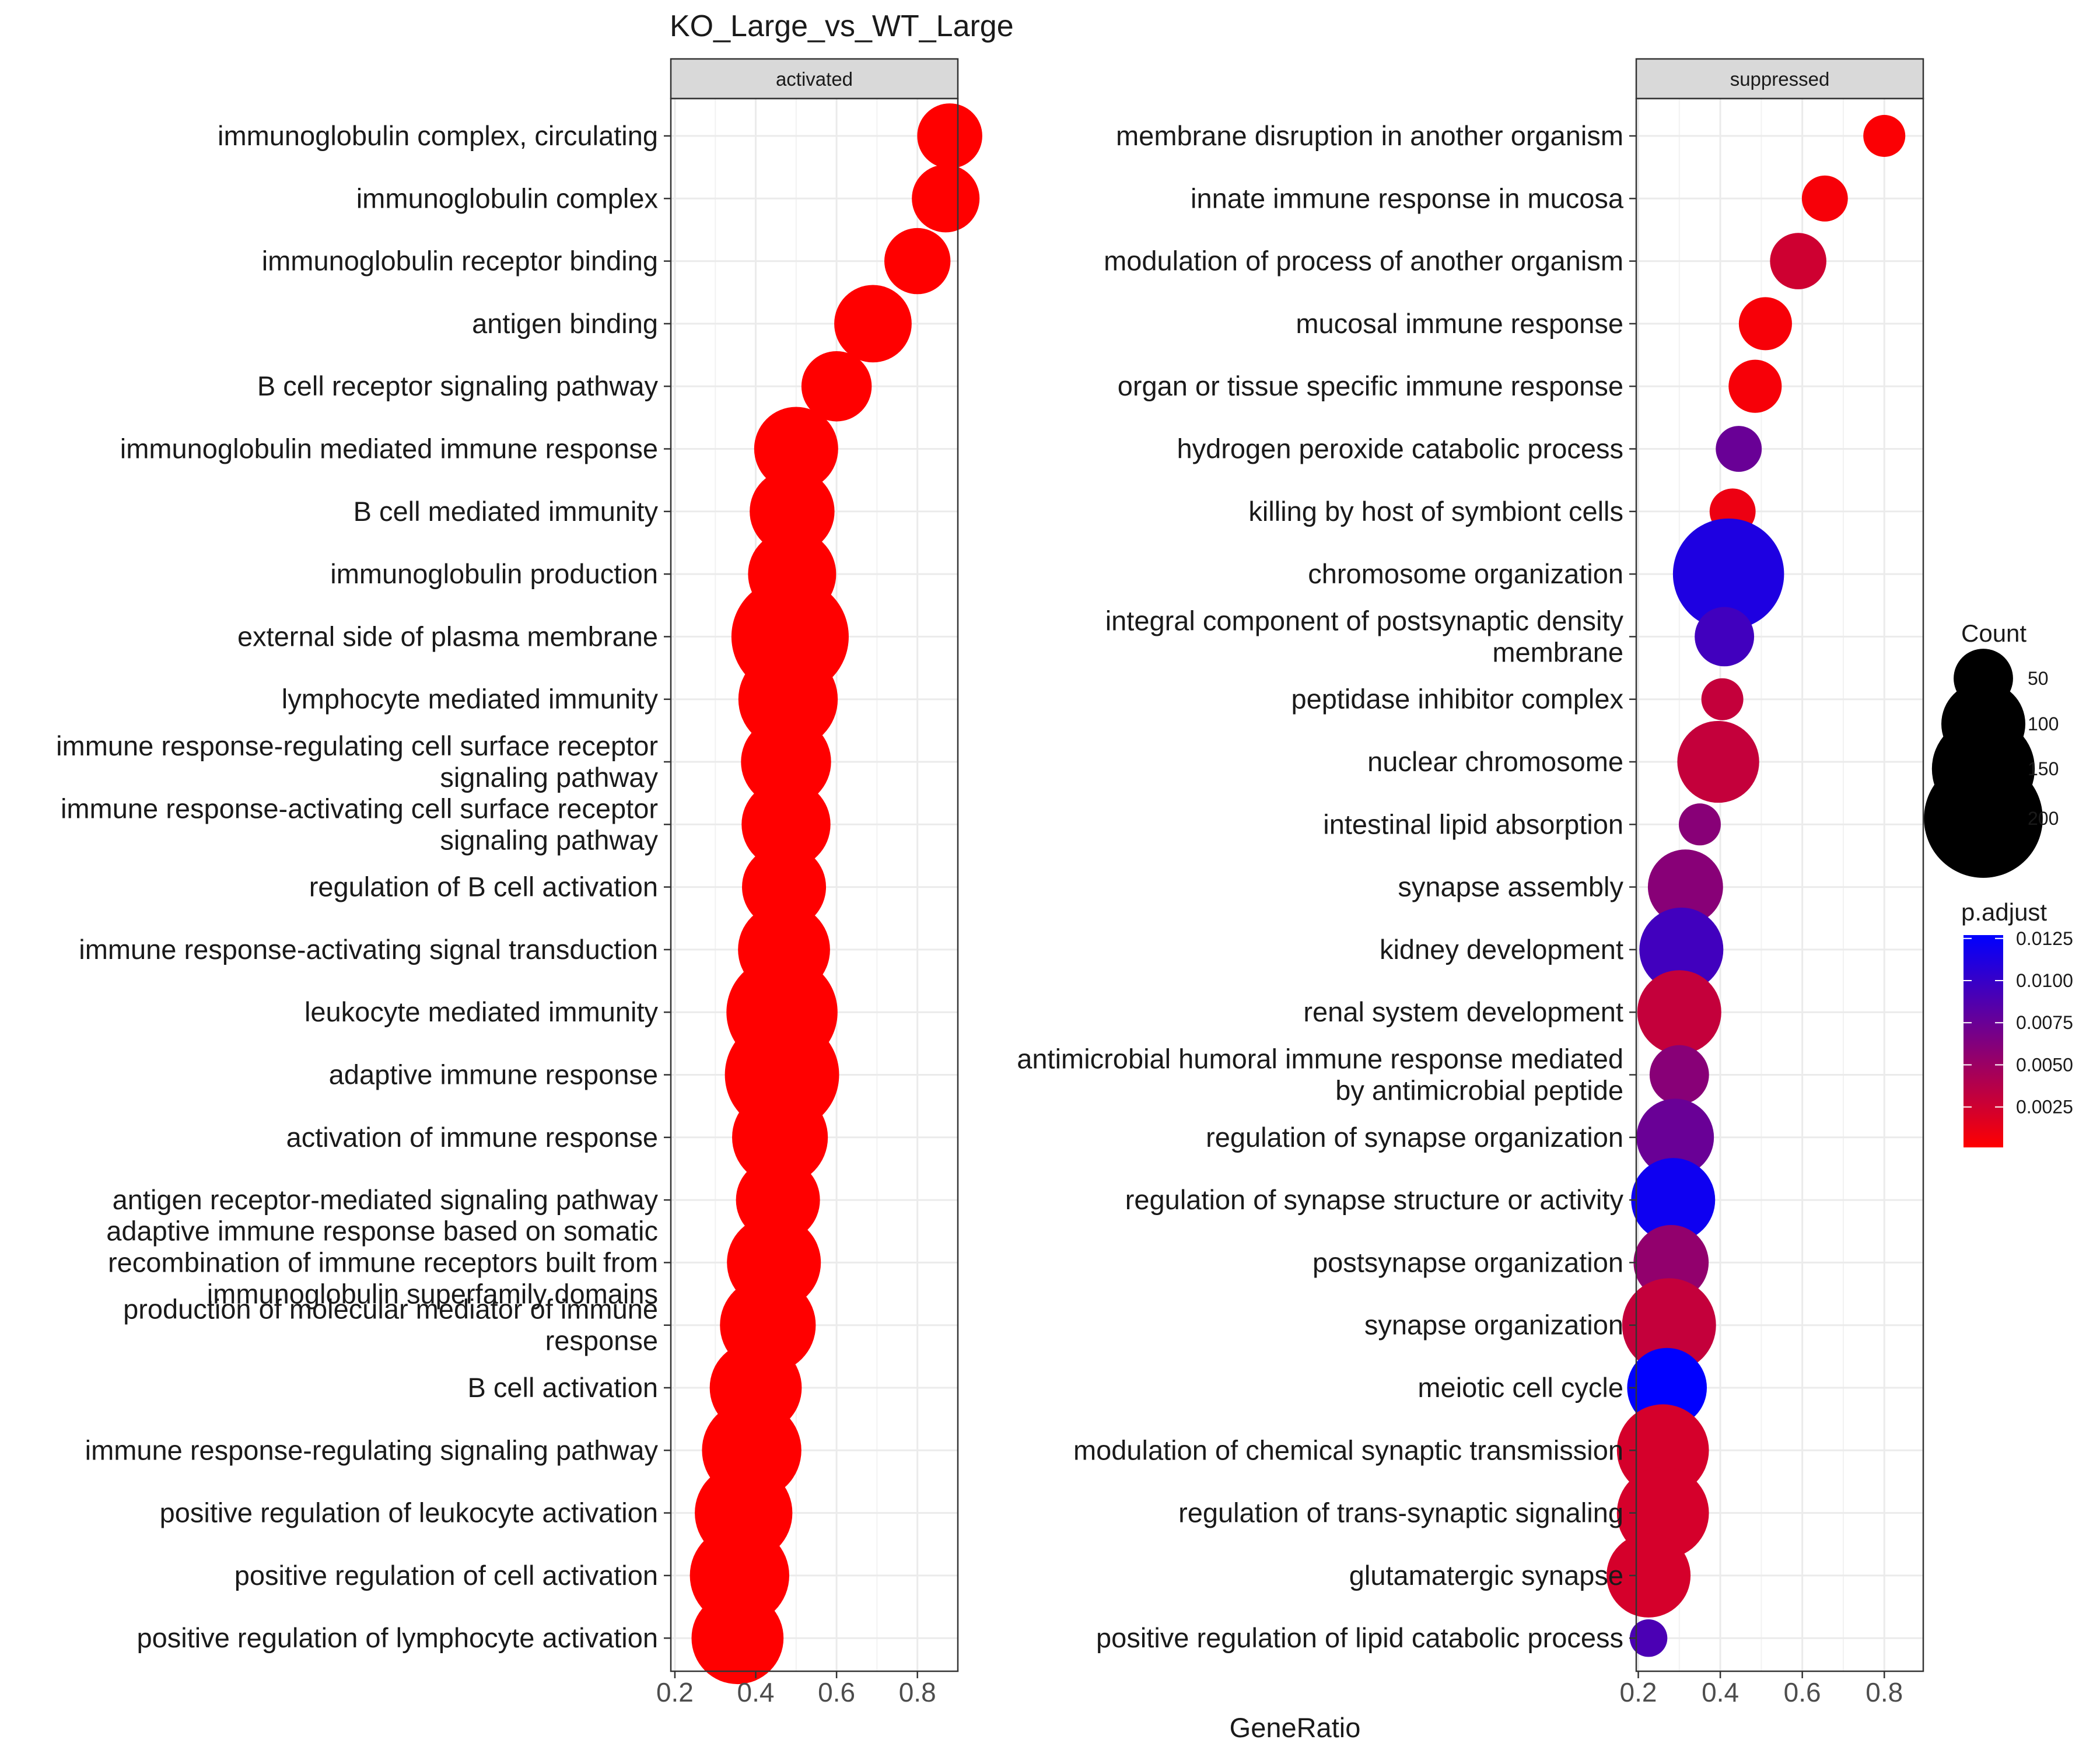  Describe the element at coordinates (1520, 1387) in the screenshot. I see `term-label: meiotic cell cycle` at that location.